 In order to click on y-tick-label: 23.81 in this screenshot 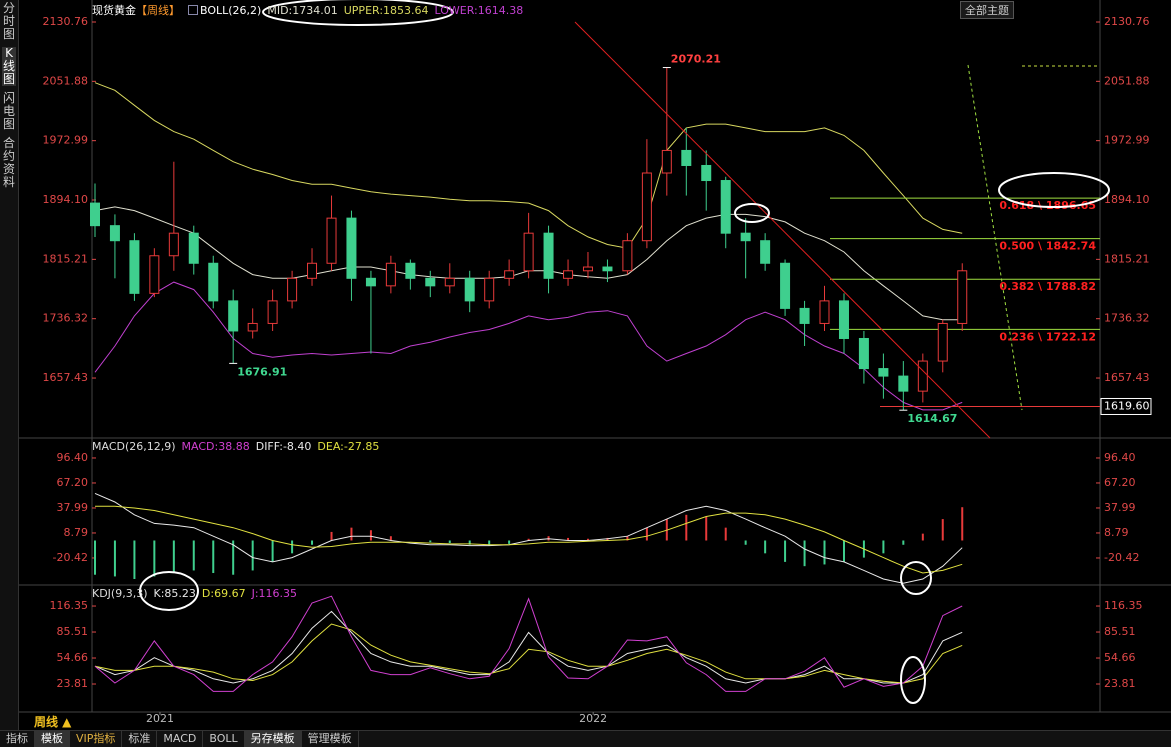, I will do `click(1120, 683)`.